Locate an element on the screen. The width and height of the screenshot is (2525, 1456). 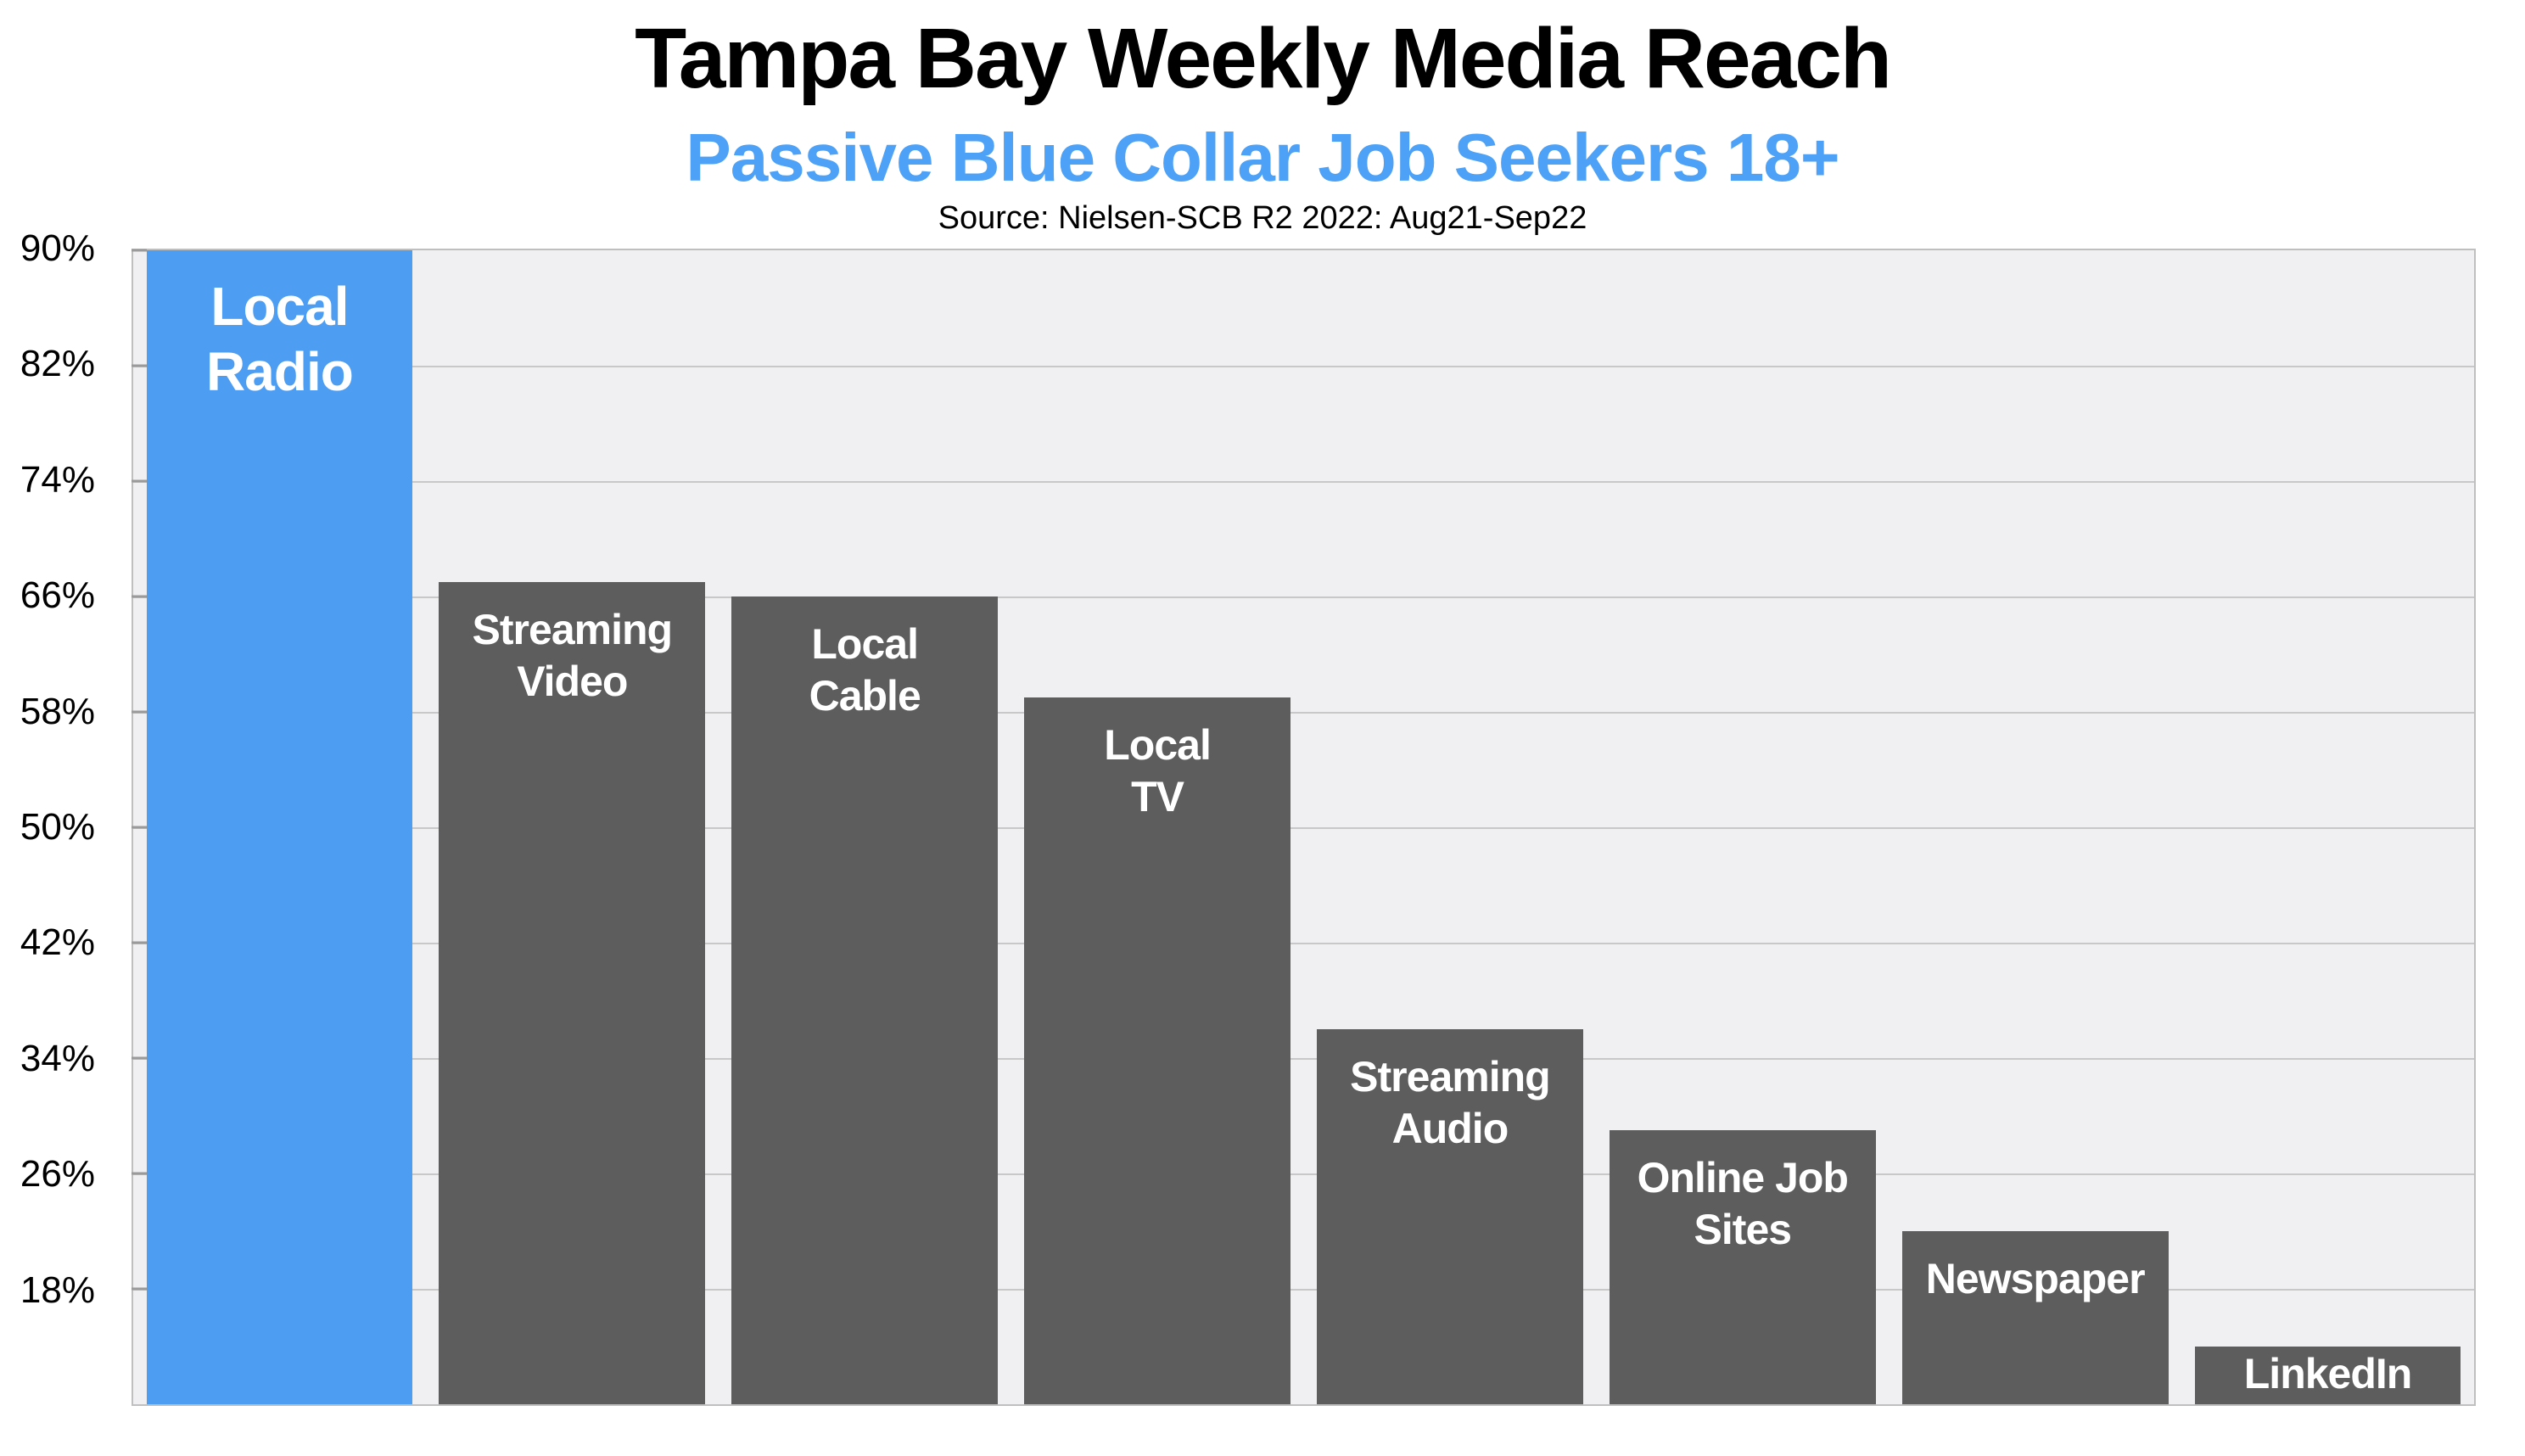
y-tick-label: 66% is located at coordinates (58, 596).